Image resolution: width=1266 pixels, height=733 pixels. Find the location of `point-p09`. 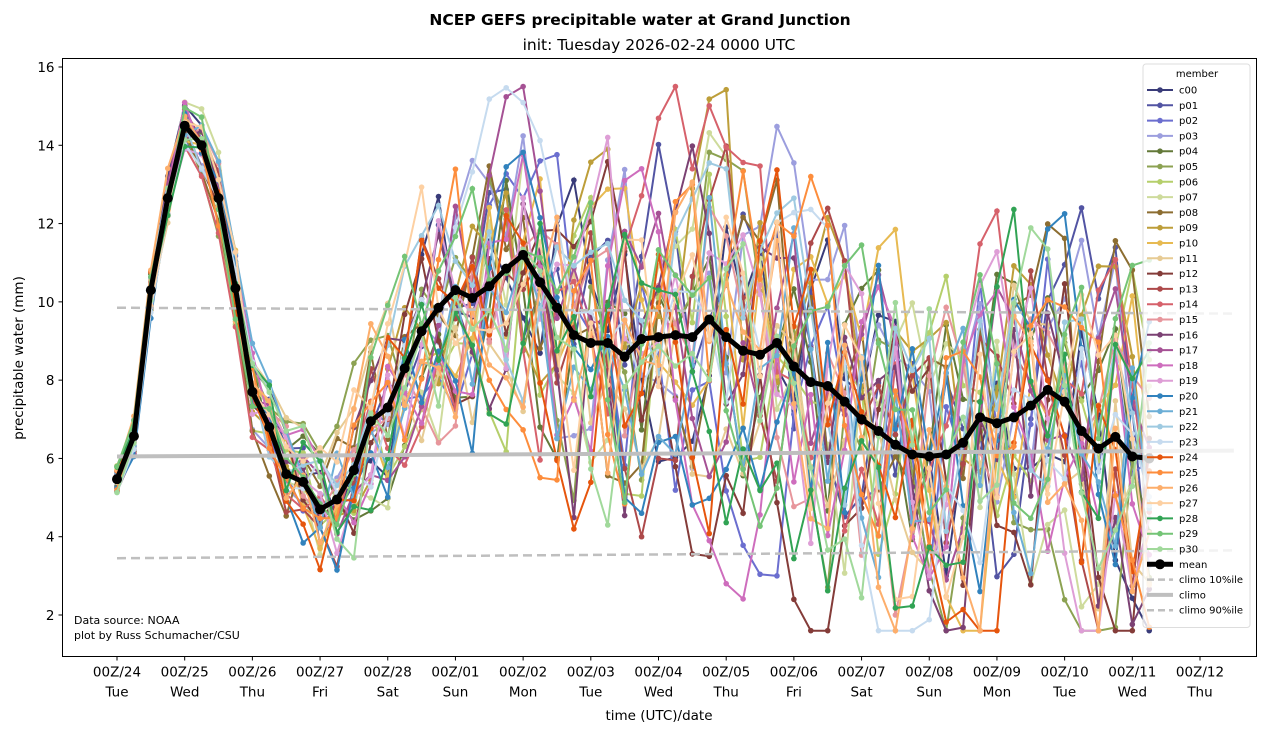

point-p09 is located at coordinates (472, 226).